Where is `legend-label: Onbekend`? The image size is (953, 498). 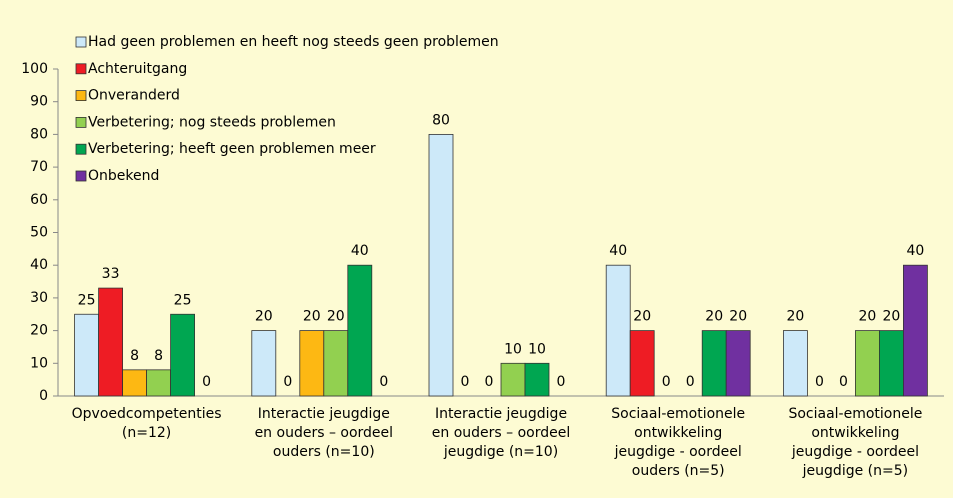
legend-label: Onbekend is located at coordinates (123, 176).